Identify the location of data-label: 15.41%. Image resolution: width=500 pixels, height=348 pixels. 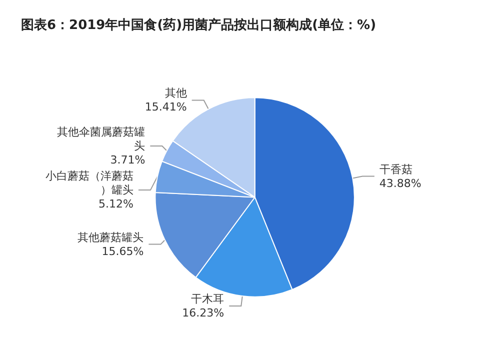
(165, 107).